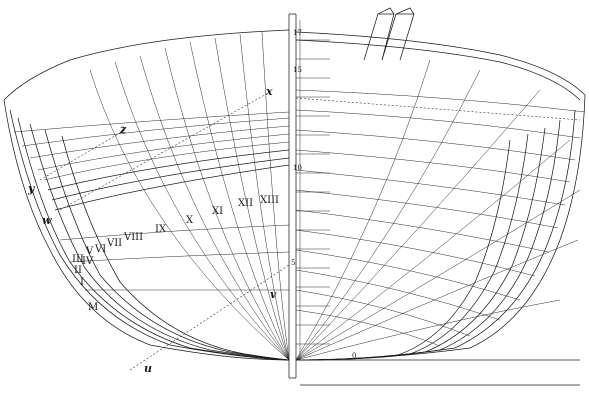  What do you see at coordinates (245, 203) in the screenshot?
I see `station-label-xii: XII` at bounding box center [245, 203].